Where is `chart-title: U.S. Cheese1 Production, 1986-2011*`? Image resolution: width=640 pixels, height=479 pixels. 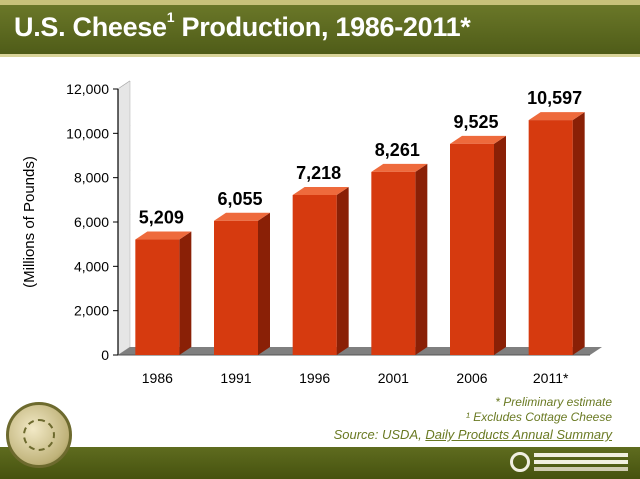
chart-title: U.S. Cheese1 Production, 1986-2011* is located at coordinates (242, 26).